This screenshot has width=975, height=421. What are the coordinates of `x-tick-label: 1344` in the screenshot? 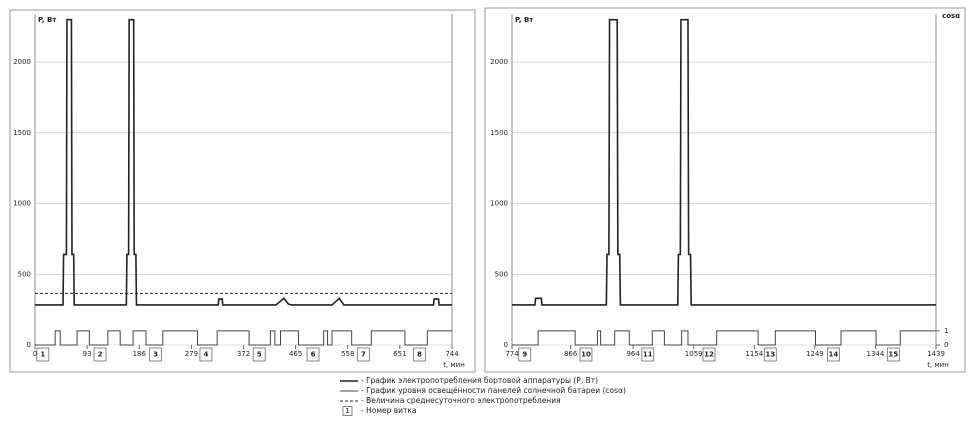 It's located at (876, 354).